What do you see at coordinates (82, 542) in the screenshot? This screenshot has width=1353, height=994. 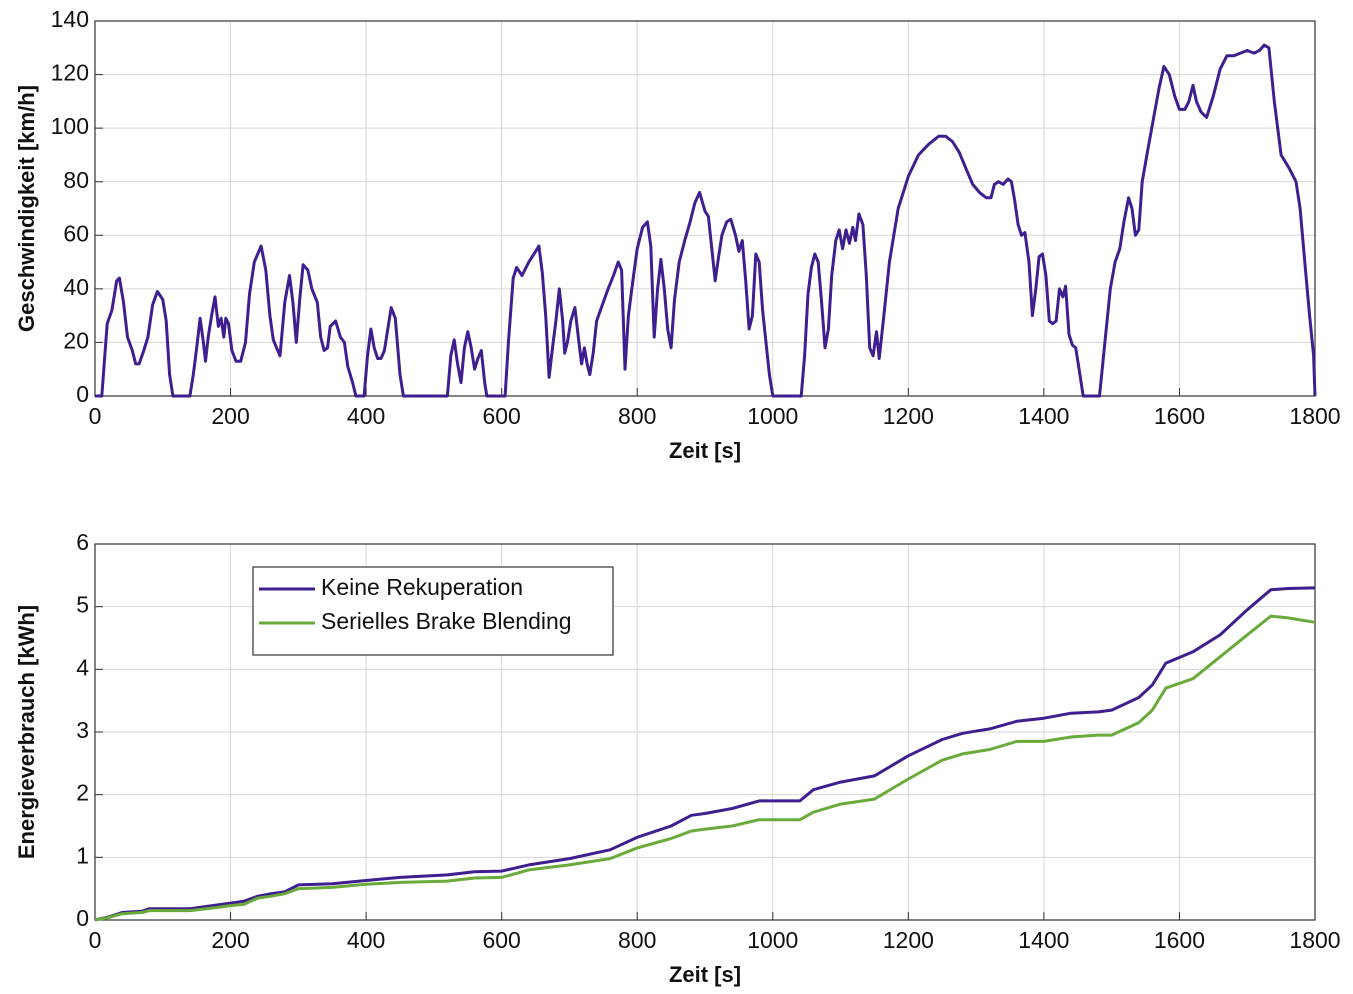 I see `y-tick-label: 6` at bounding box center [82, 542].